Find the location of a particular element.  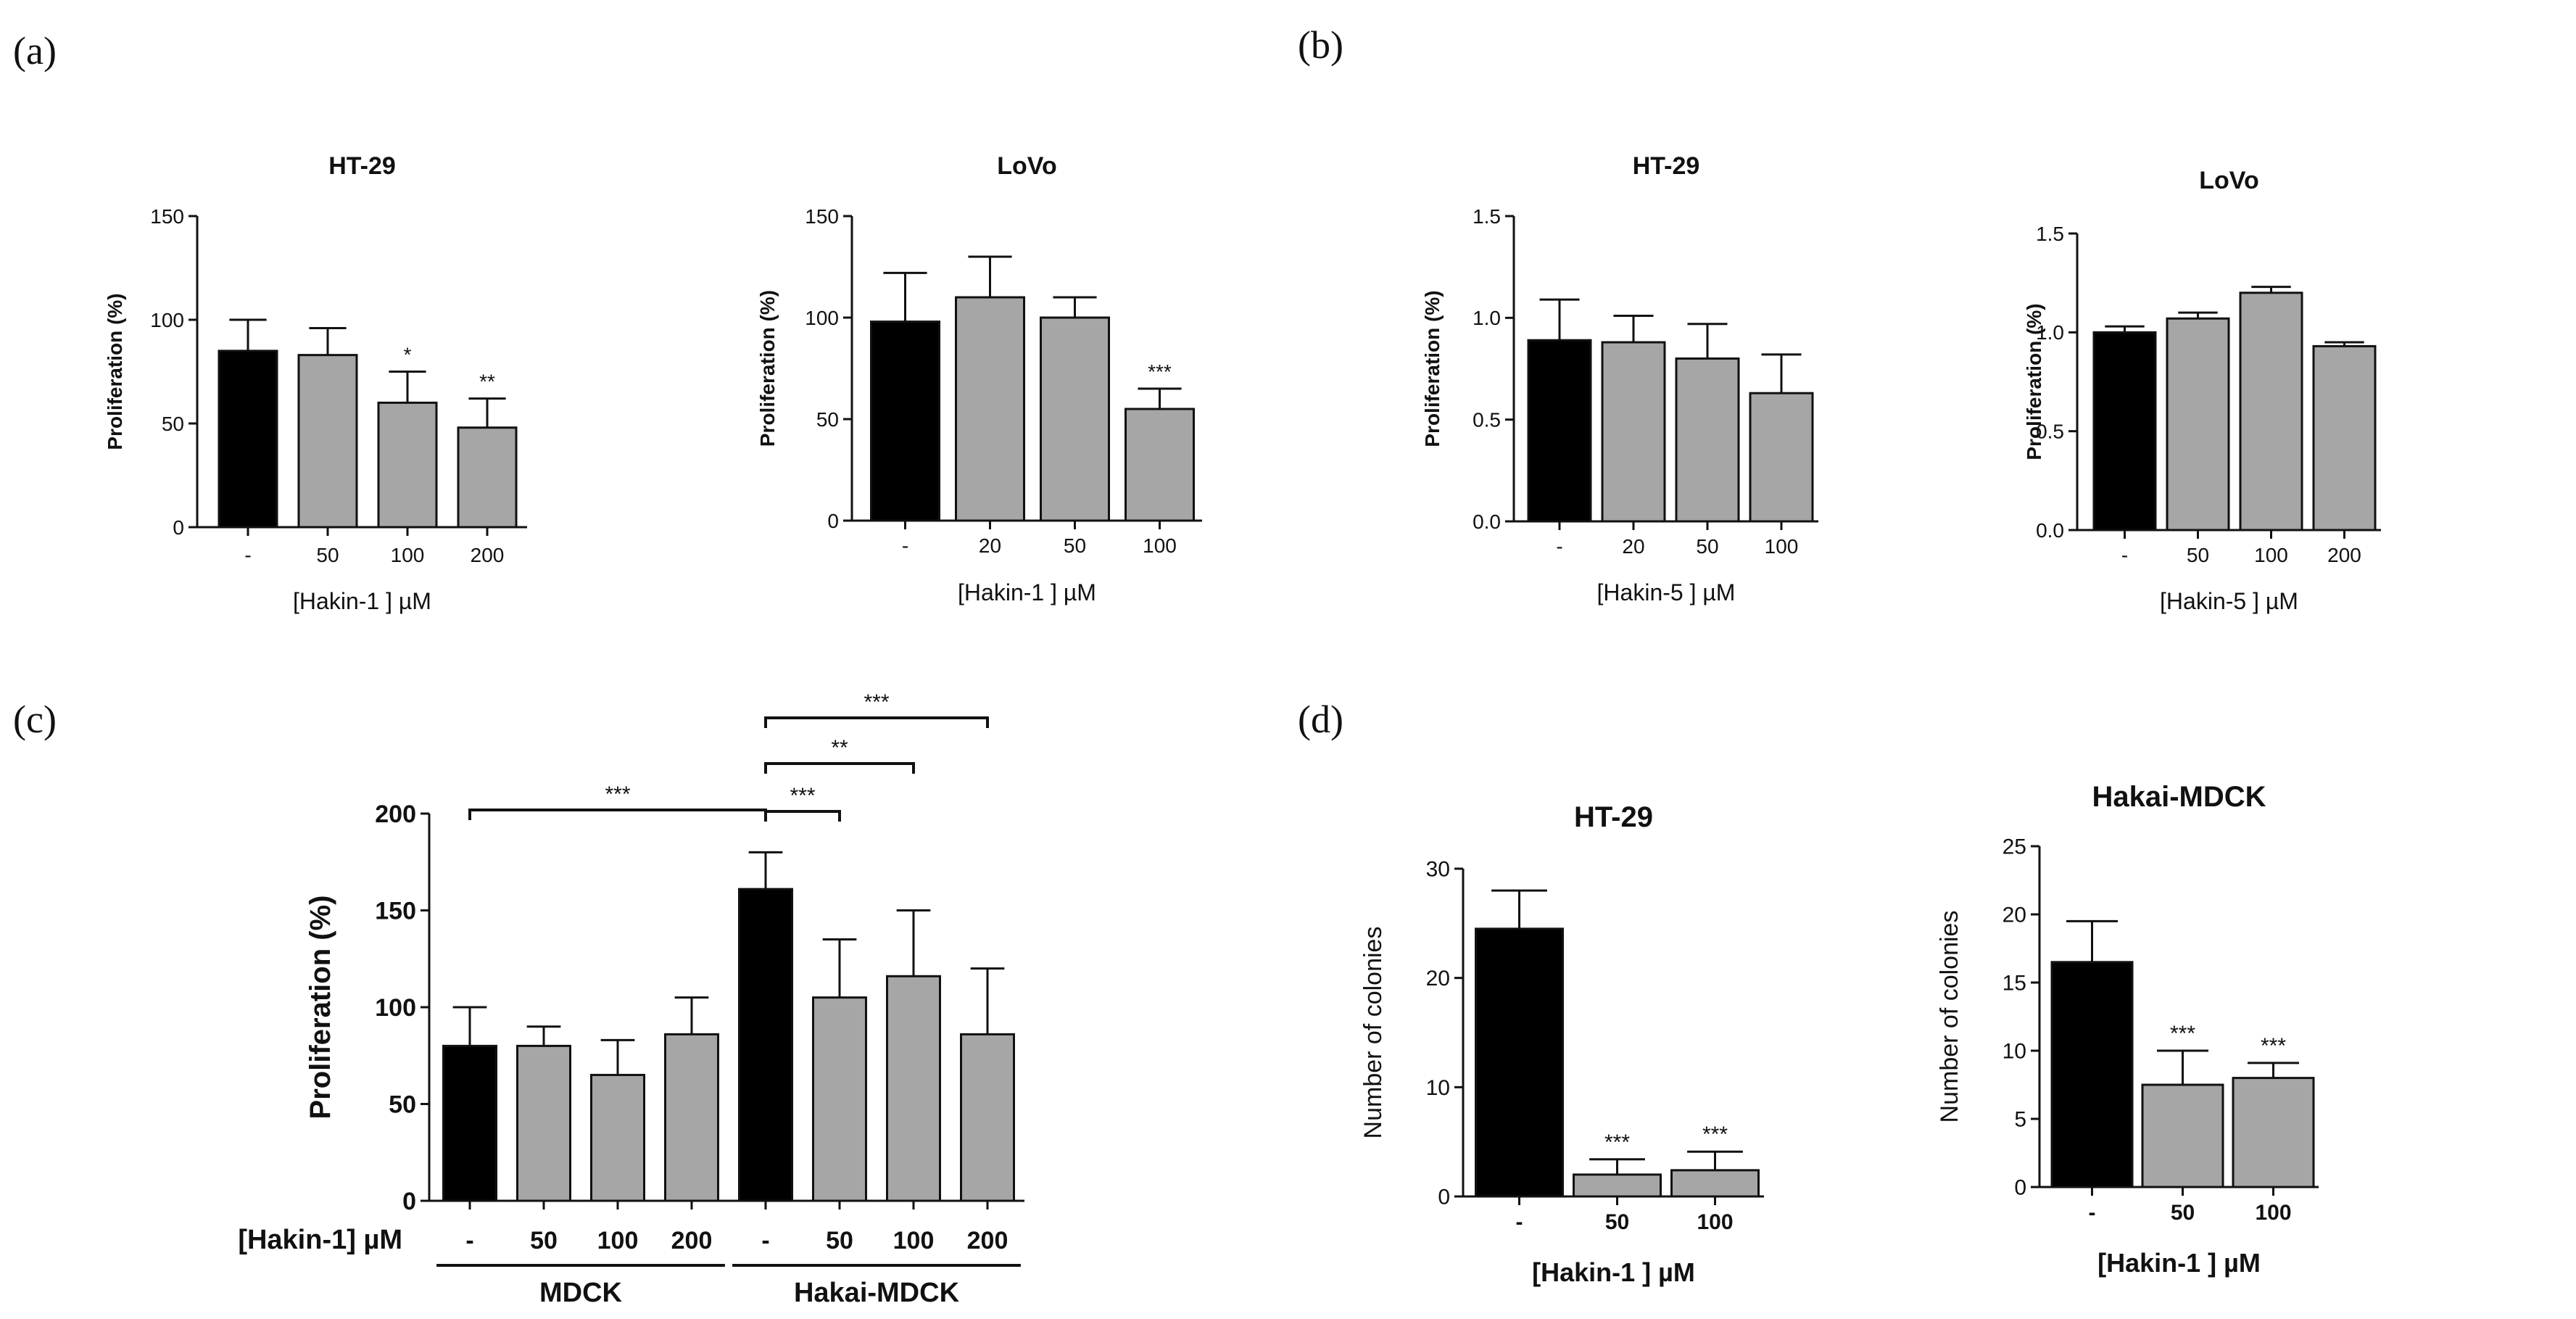

y-tick-label: 10 is located at coordinates (1438, 1088).